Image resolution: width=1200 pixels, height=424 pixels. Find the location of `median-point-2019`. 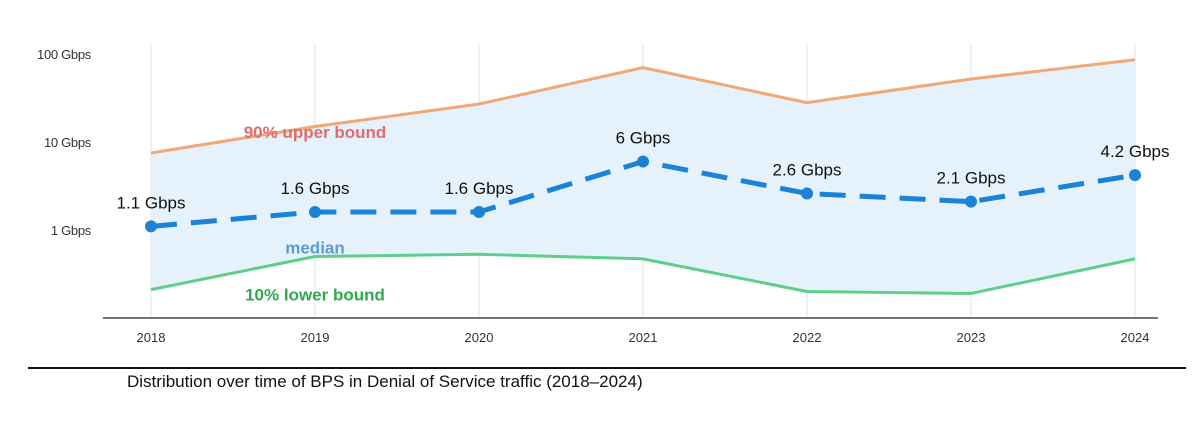

median-point-2019 is located at coordinates (315, 212).